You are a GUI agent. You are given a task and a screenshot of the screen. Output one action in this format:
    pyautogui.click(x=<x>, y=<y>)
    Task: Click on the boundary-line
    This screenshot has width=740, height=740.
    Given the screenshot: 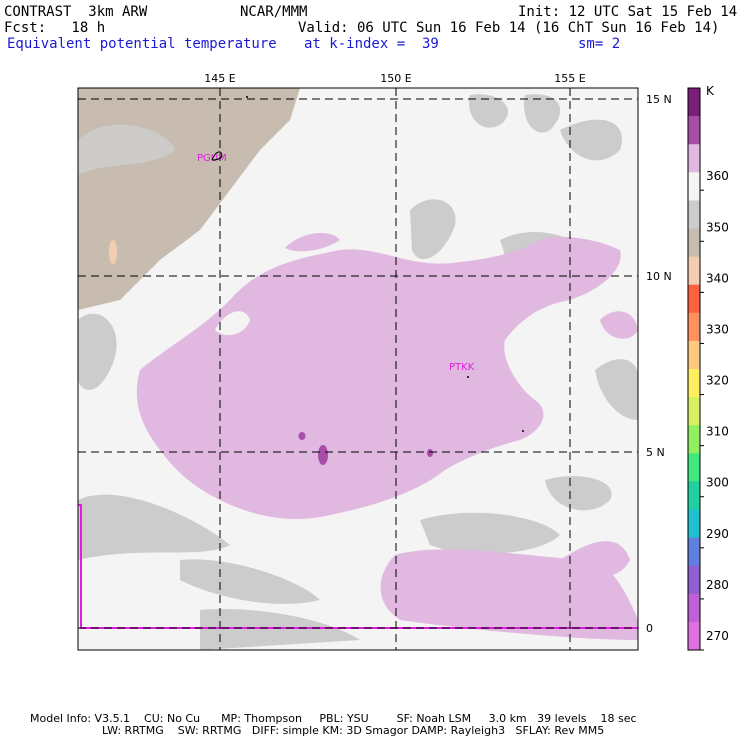 What is the action you would take?
    pyautogui.click(x=358, y=566)
    